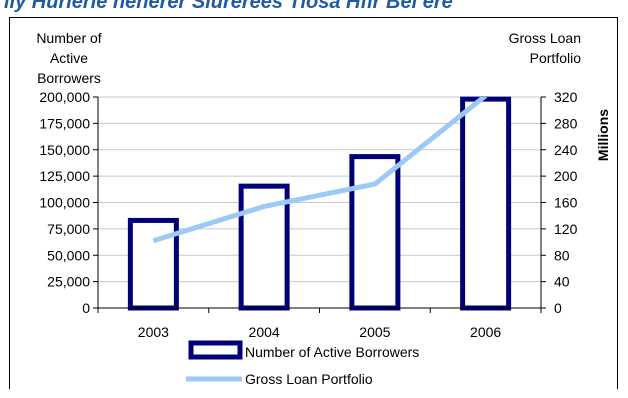 The width and height of the screenshot is (628, 398). Describe the element at coordinates (545, 38) in the screenshot. I see `right-axis-title-line: Gross Loan` at that location.